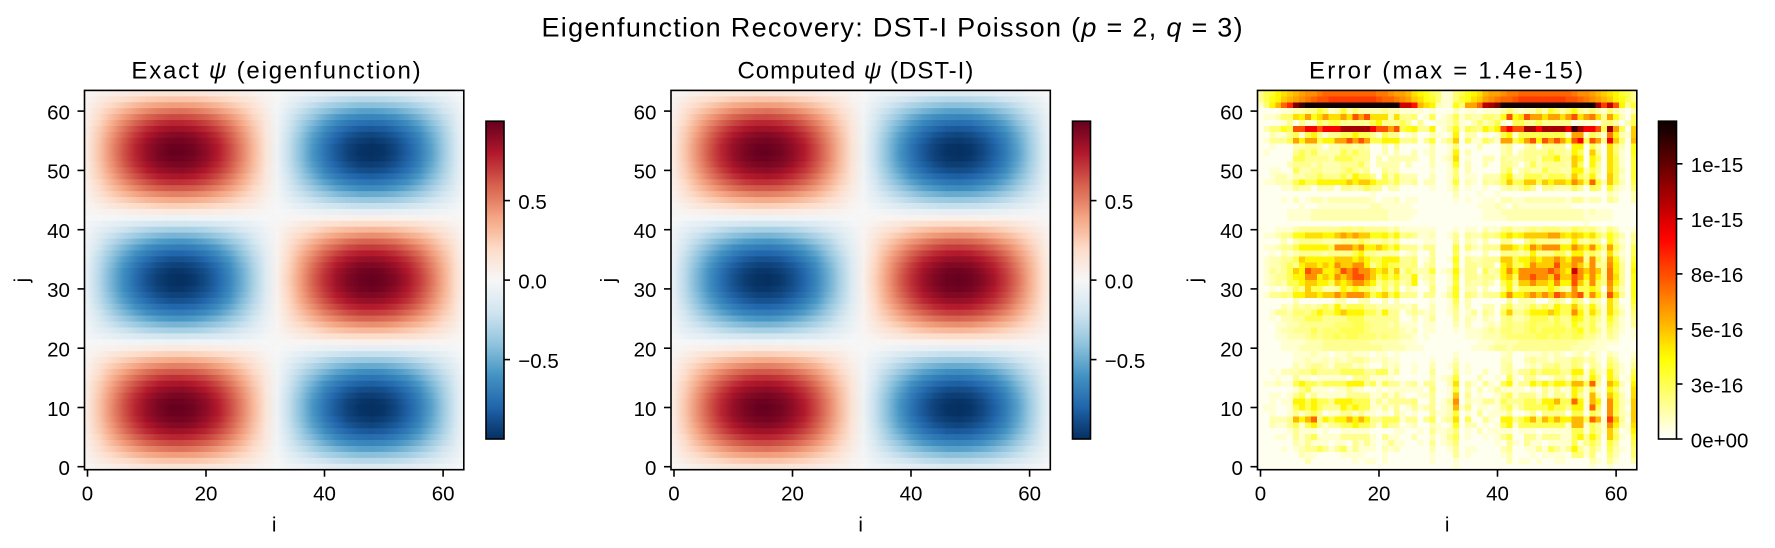  I want to click on svg-text: 3e-16, so click(1717, 385).